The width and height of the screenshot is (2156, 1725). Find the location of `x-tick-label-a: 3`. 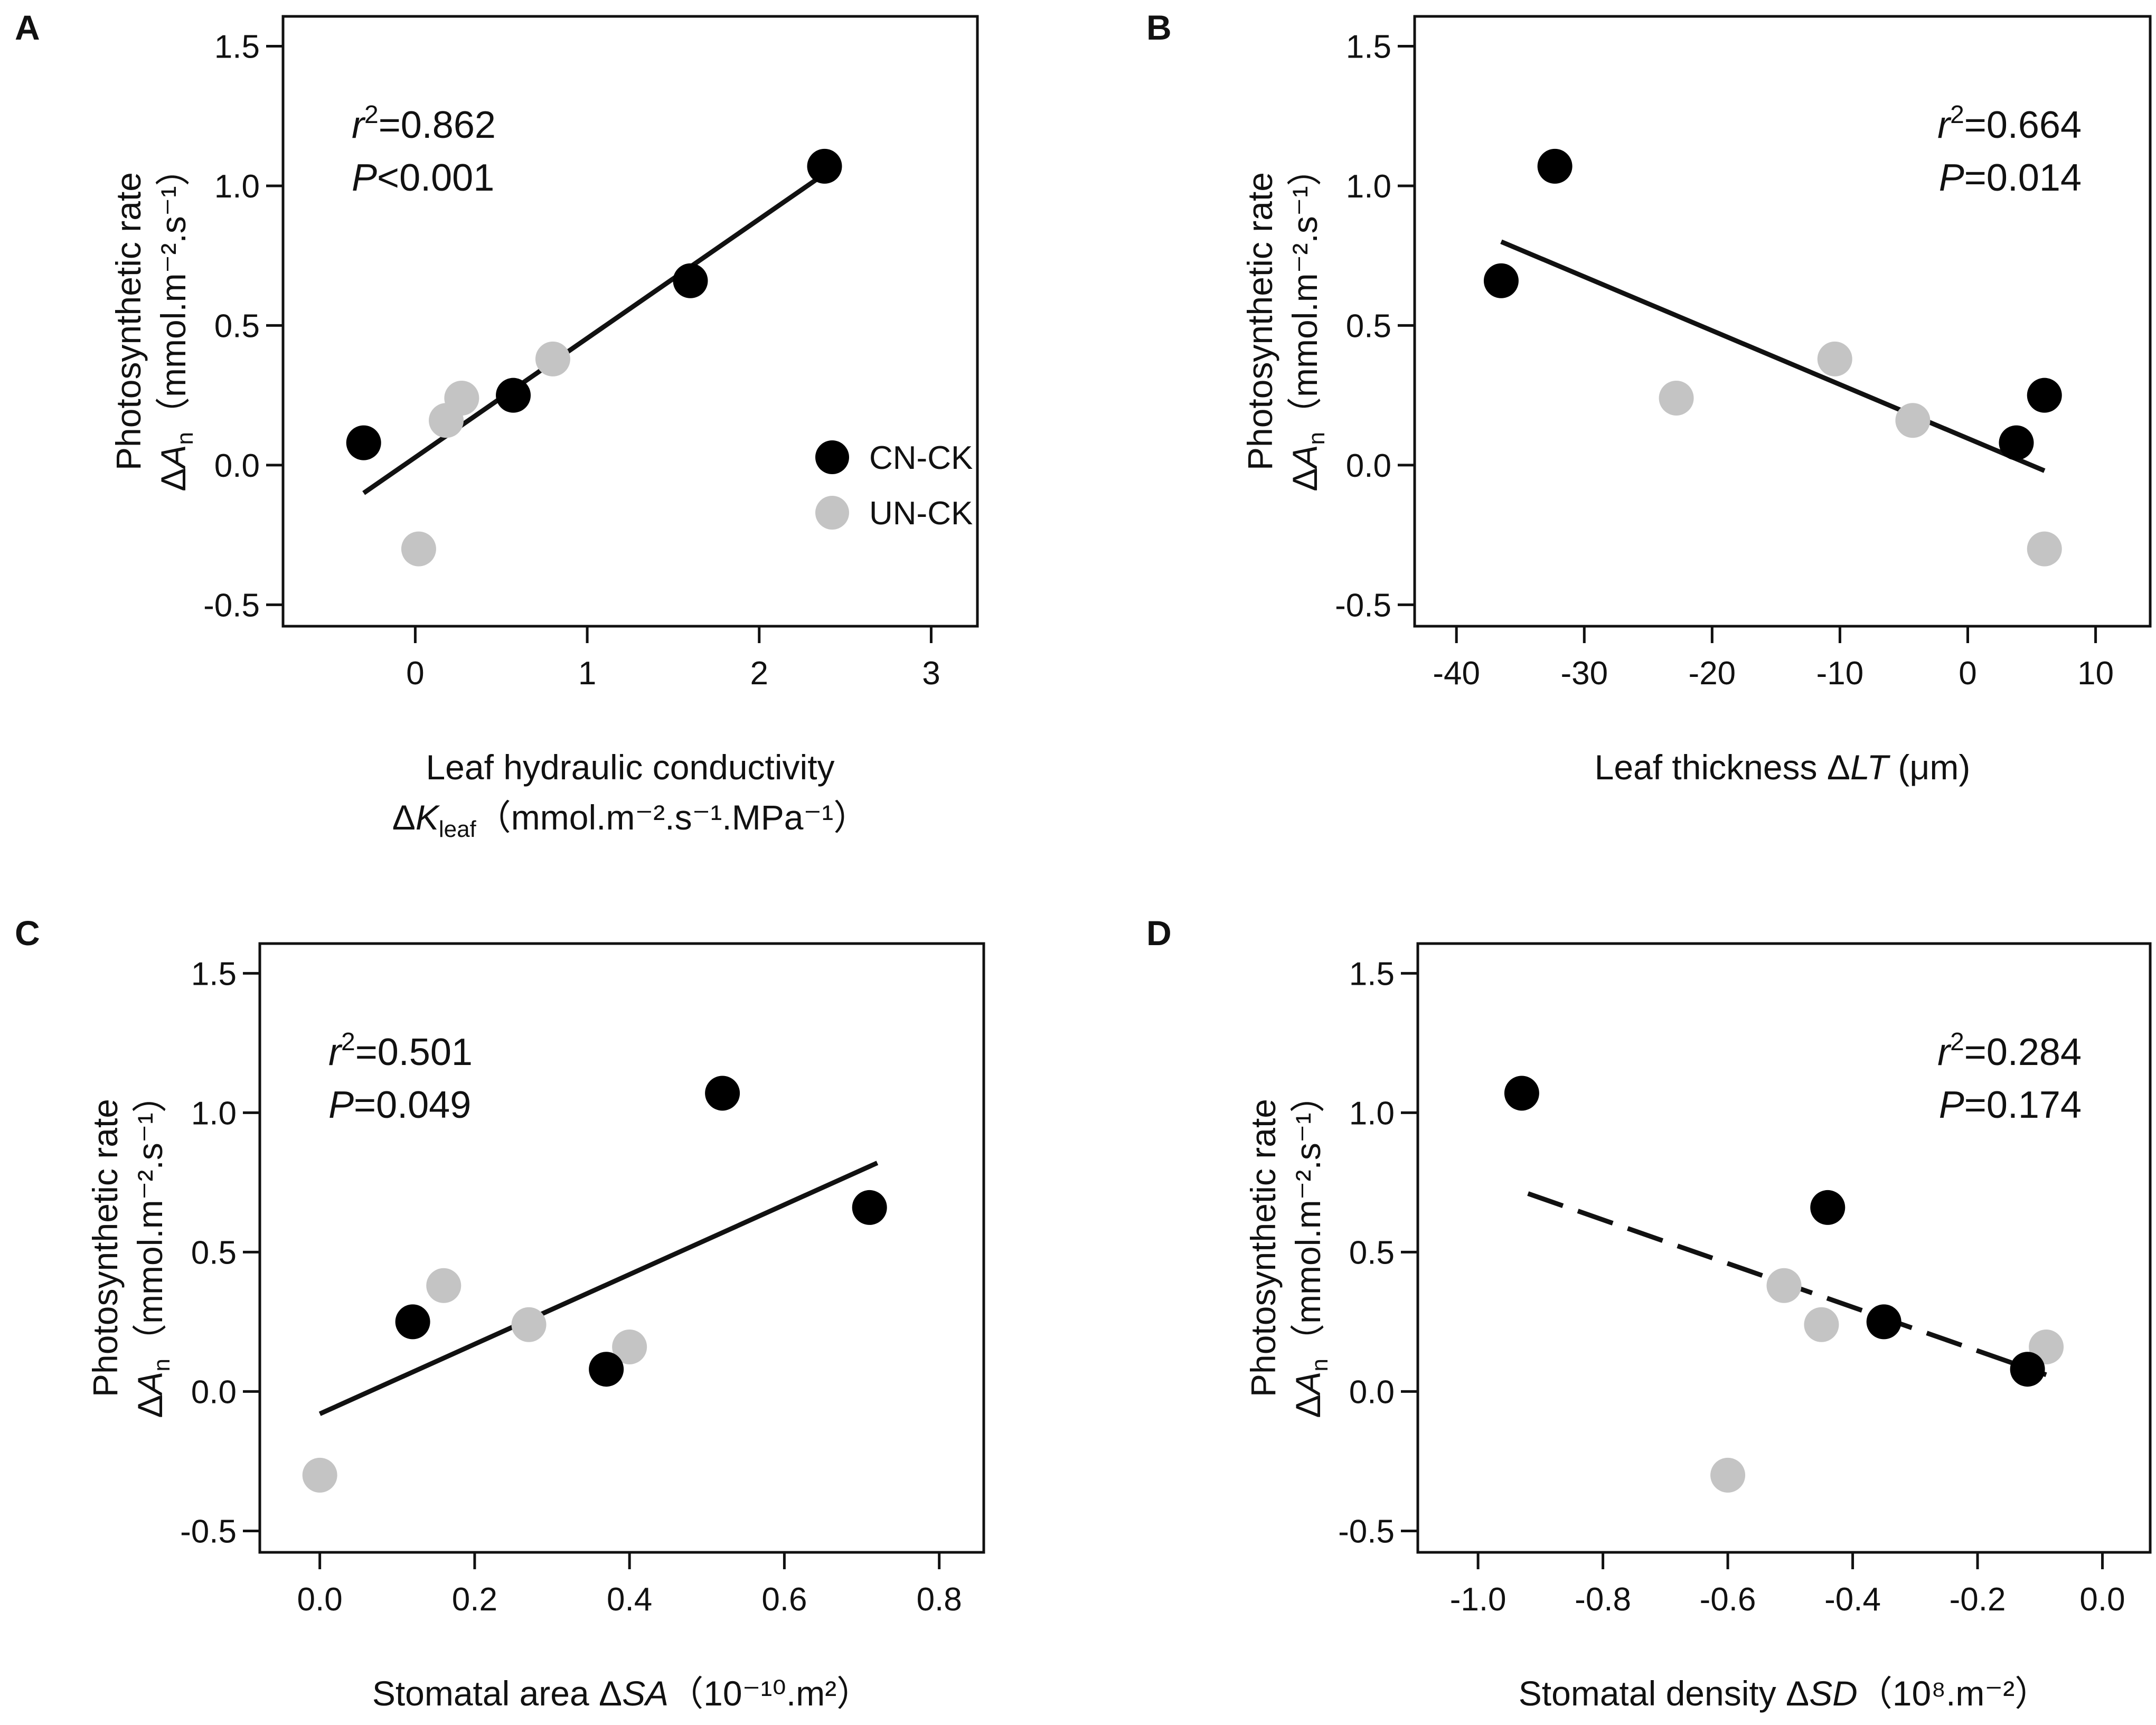

x-tick-label-a: 3 is located at coordinates (931, 673).